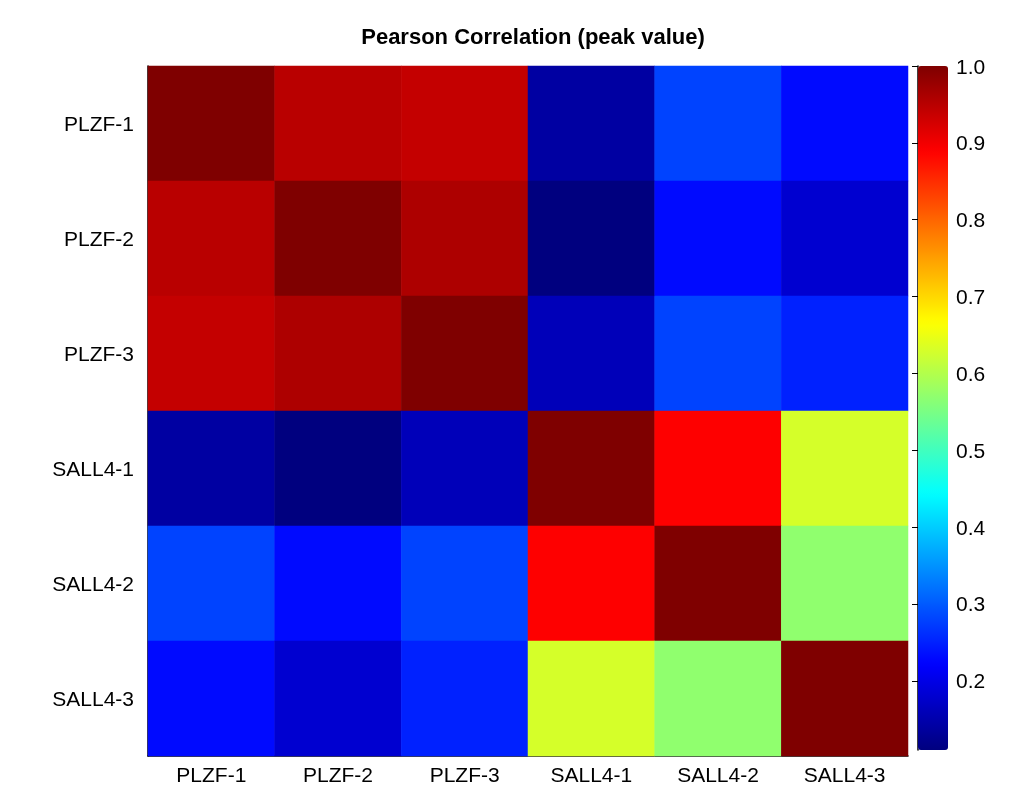 This screenshot has width=1027, height=785. Describe the element at coordinates (93, 468) in the screenshot. I see `y-tick-label: SALL4-1` at that location.